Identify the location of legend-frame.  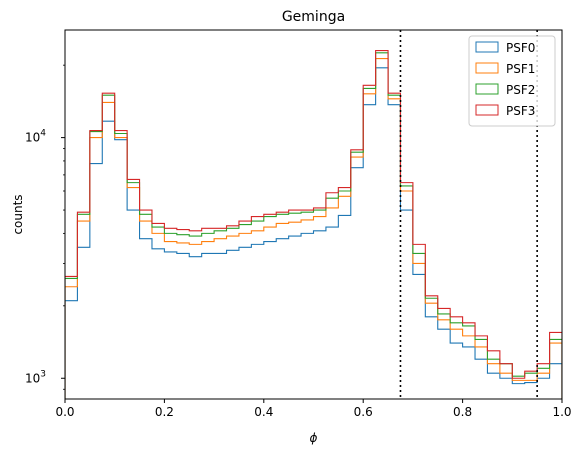
(512, 81).